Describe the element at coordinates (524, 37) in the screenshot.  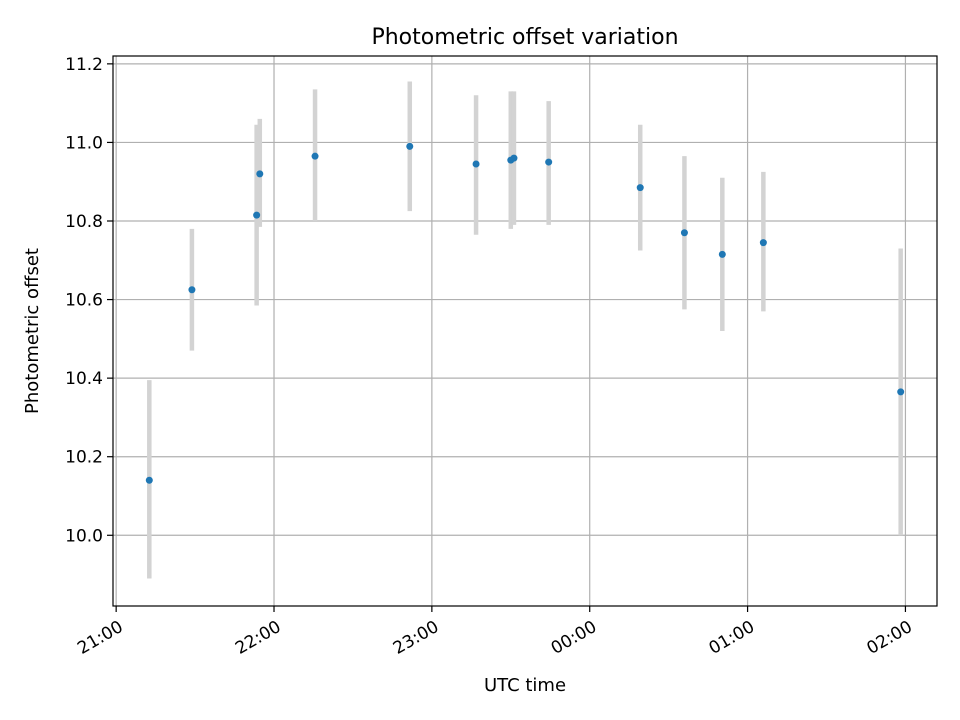
I see `chart-title: Photometric offset variation` at that location.